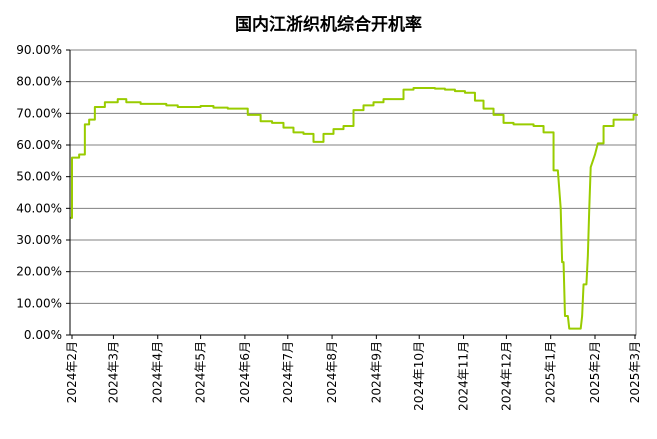 This screenshot has height=439, width=657. I want to click on y-tick-label: 60.00%, so click(39, 145).